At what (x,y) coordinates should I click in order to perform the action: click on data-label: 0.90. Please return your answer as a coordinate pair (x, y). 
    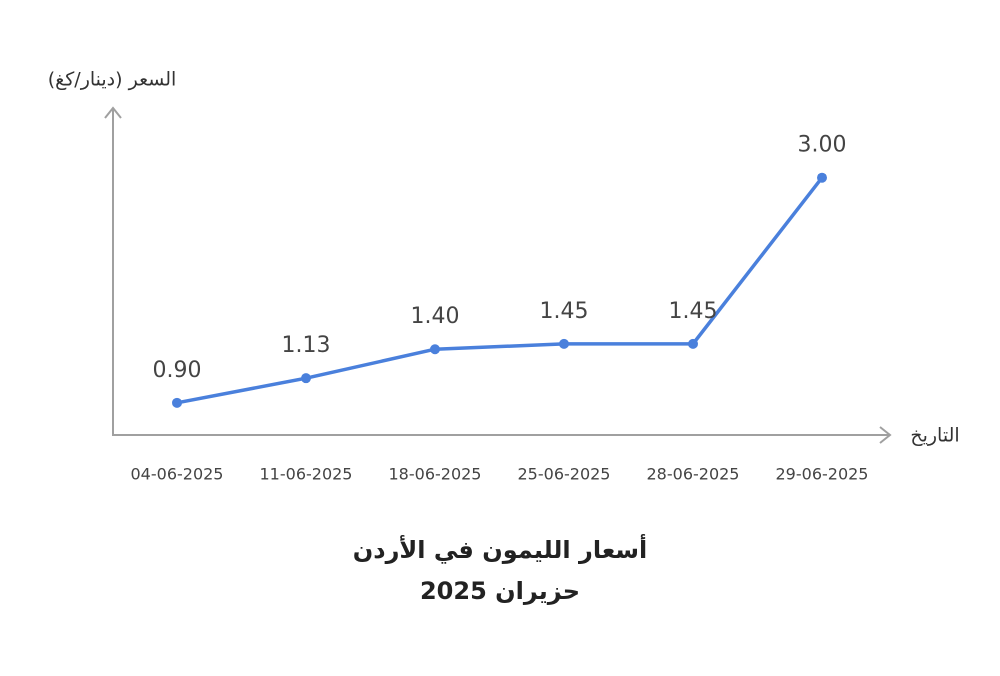
    Looking at the image, I should click on (177, 370).